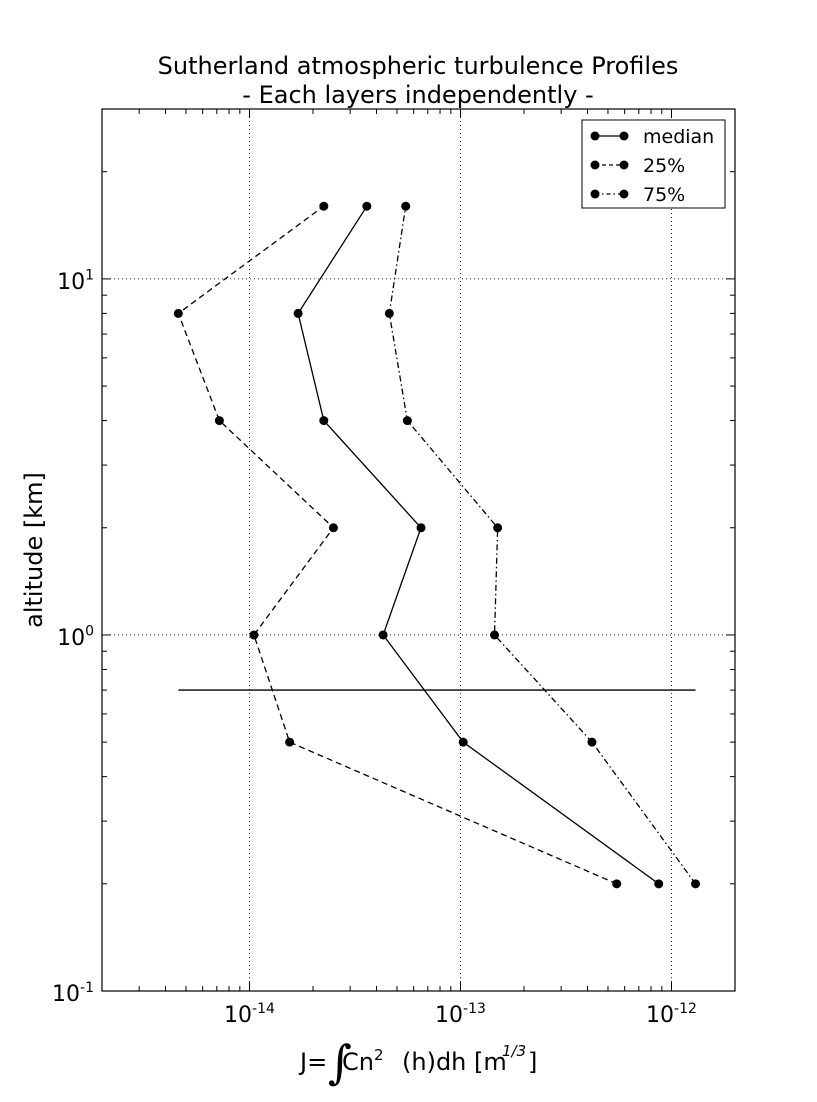 The height and width of the screenshot is (1102, 817). What do you see at coordinates (532, 1062) in the screenshot?
I see `x-label-close: ]` at bounding box center [532, 1062].